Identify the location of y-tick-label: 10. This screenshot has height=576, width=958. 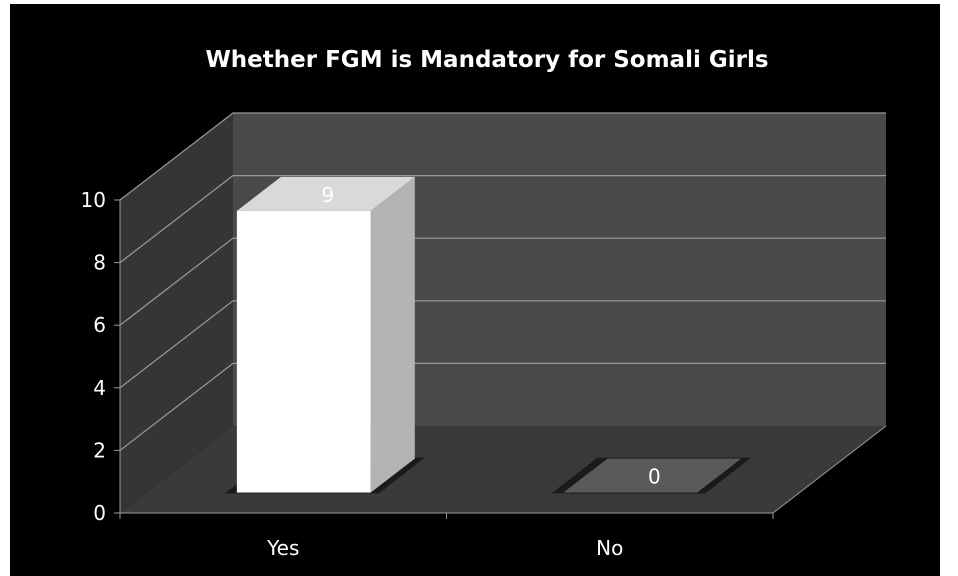
(93, 200).